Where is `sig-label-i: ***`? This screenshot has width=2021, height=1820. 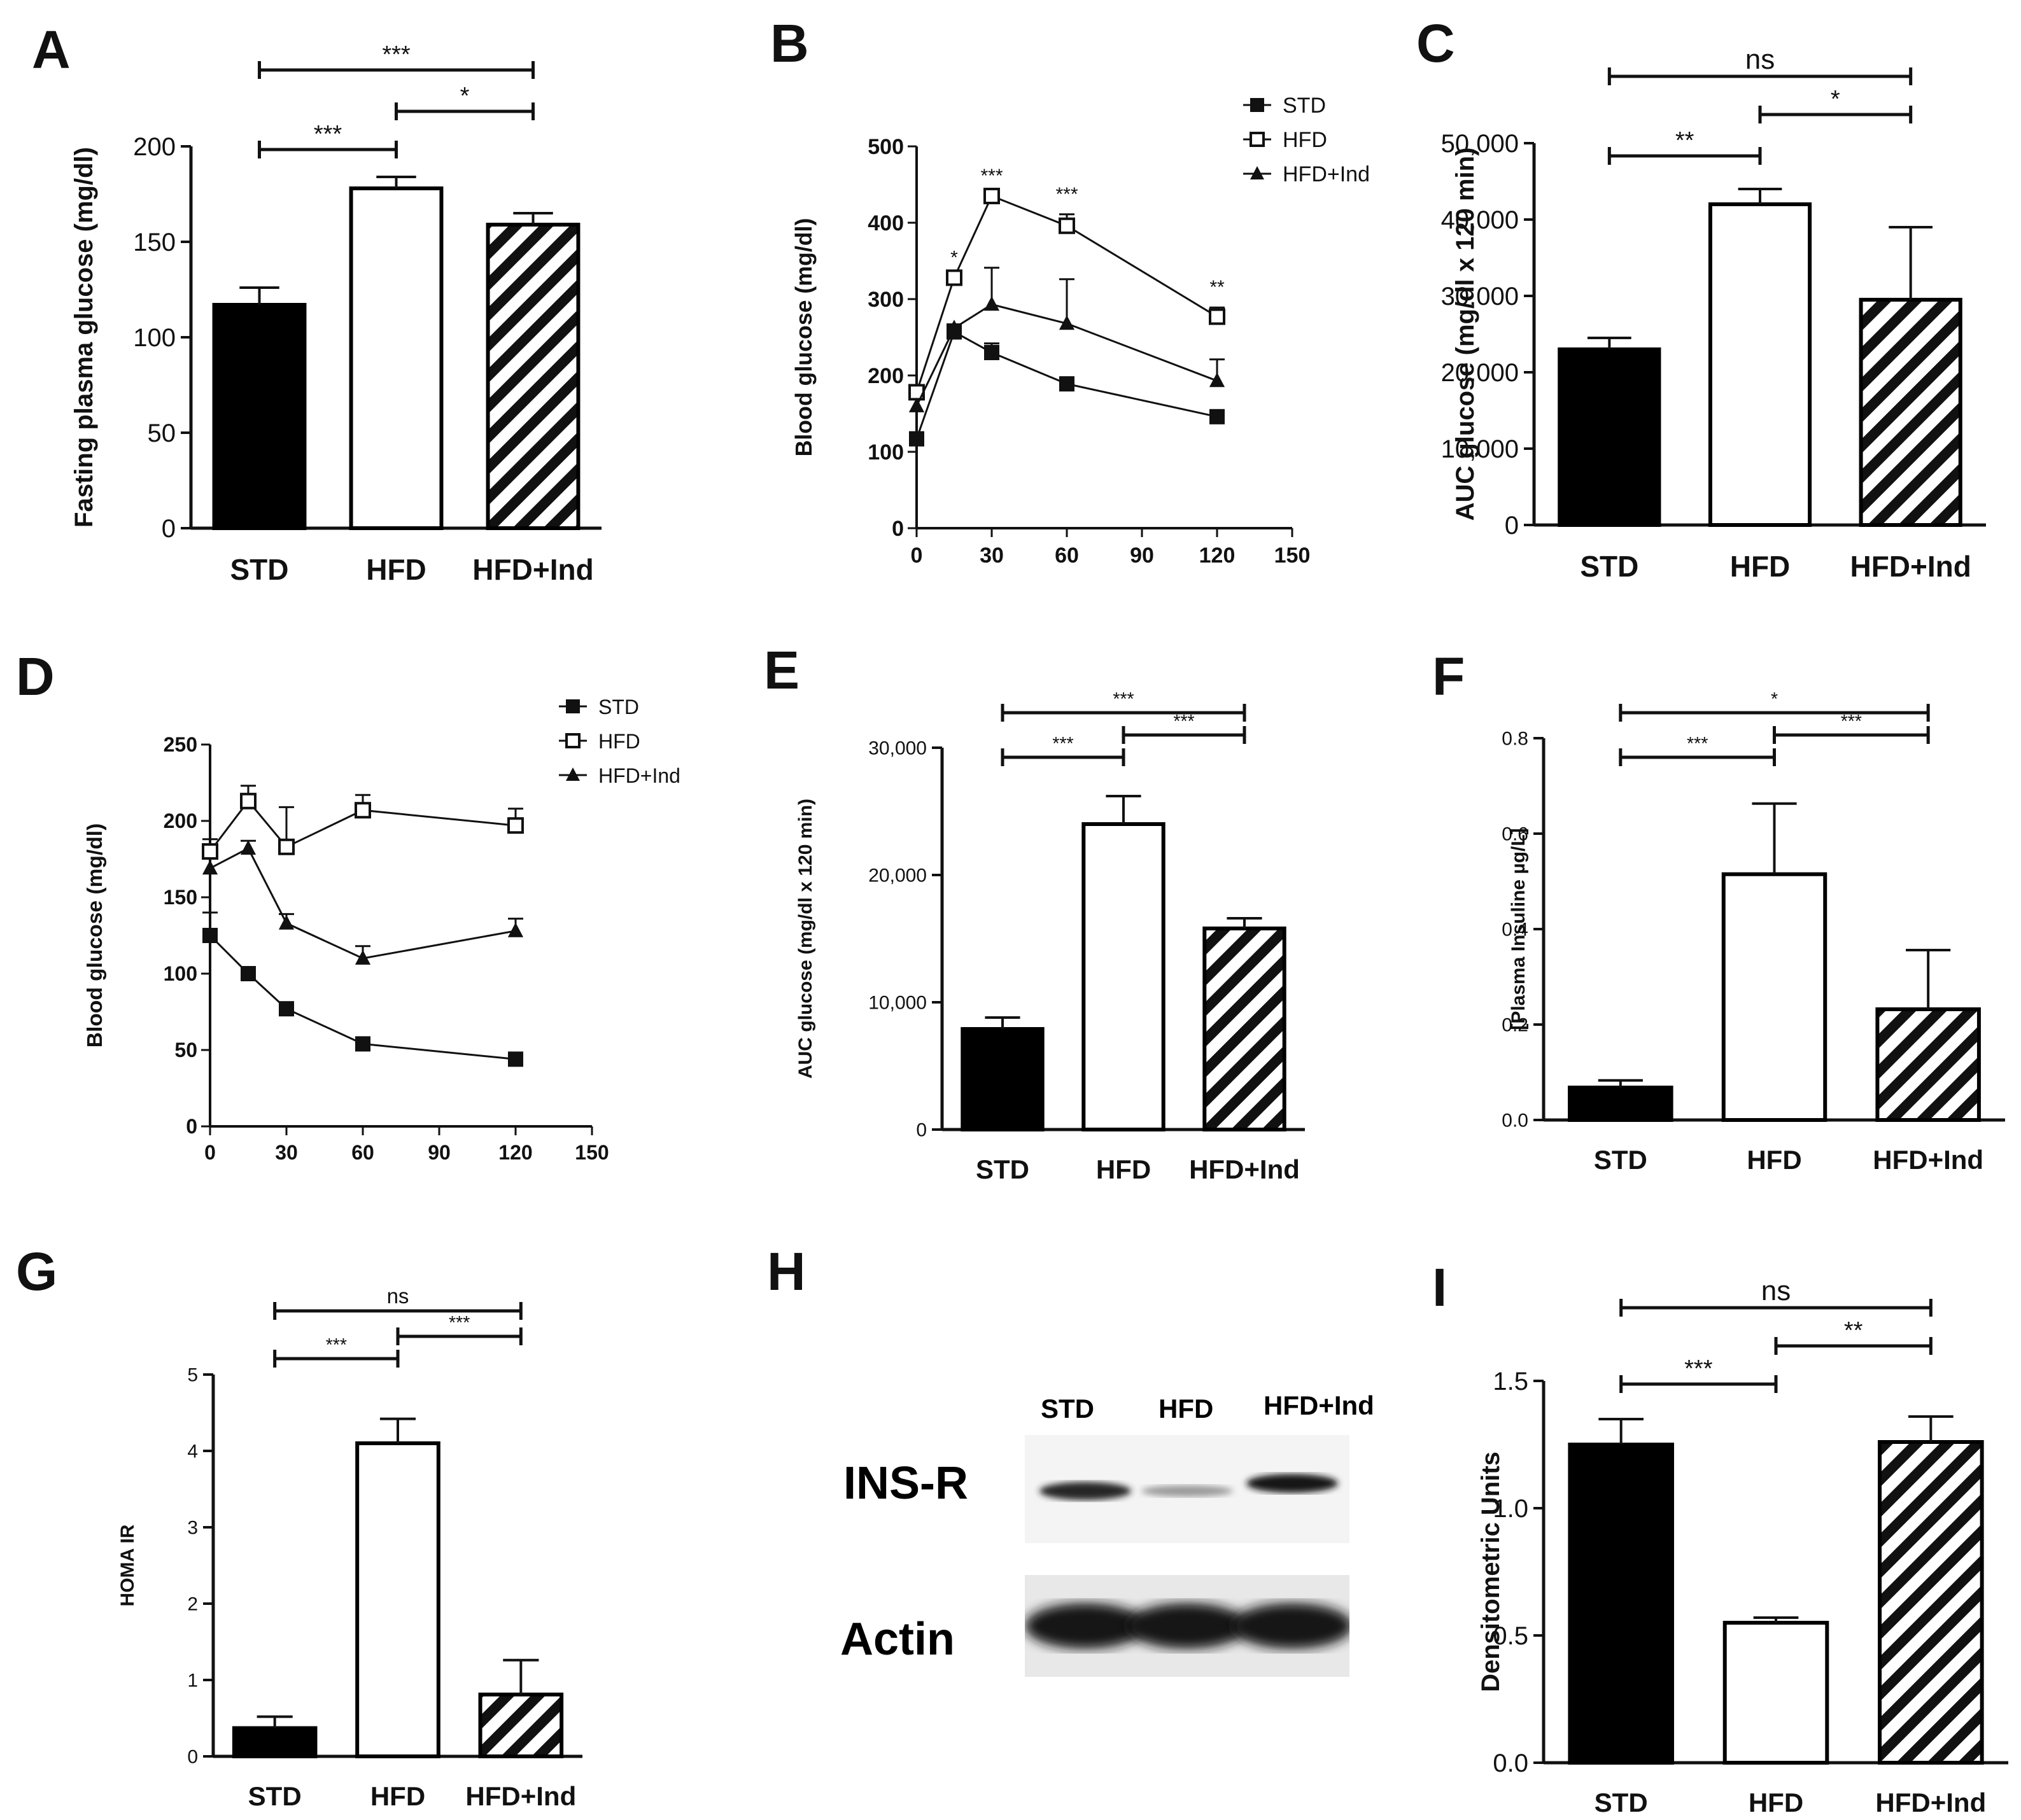 sig-label-i: *** is located at coordinates (1698, 1368).